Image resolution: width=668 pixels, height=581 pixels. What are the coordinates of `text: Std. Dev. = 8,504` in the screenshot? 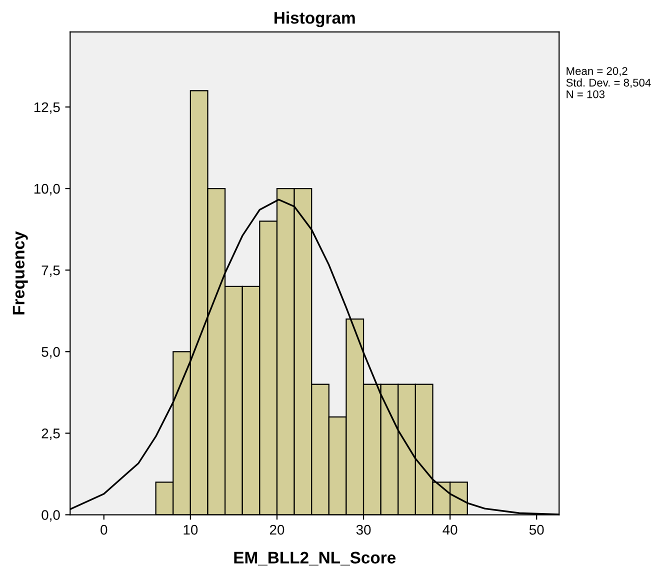 It's located at (608, 83).